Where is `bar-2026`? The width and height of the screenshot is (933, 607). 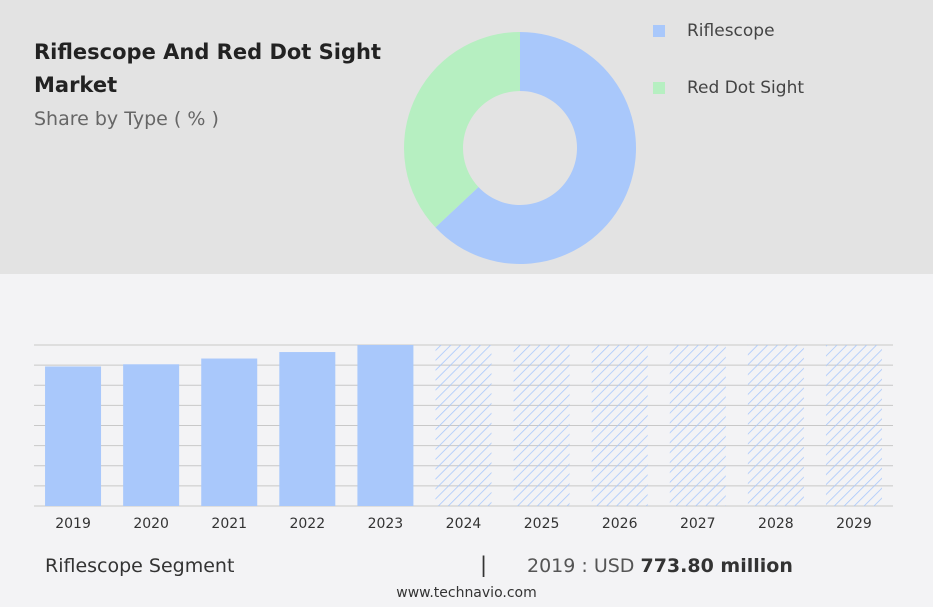 bar-2026 is located at coordinates (619, 425).